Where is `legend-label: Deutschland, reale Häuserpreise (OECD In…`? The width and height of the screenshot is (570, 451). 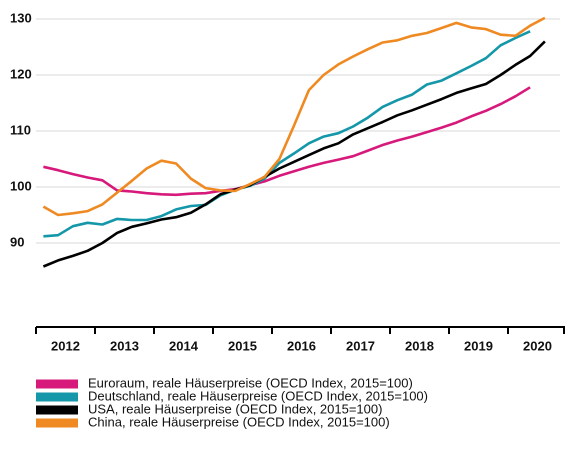
legend-label: Deutschland, reale Häuserpreise (OECD In… is located at coordinates (258, 395).